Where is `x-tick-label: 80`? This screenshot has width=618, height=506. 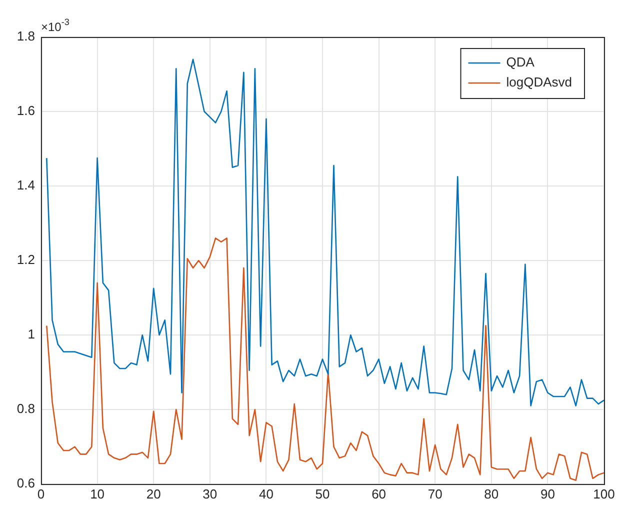 x-tick-label: 80 is located at coordinates (491, 494).